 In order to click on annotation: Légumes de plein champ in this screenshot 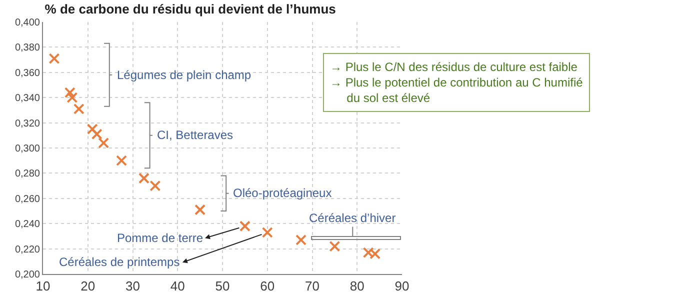, I will do `click(184, 75)`.